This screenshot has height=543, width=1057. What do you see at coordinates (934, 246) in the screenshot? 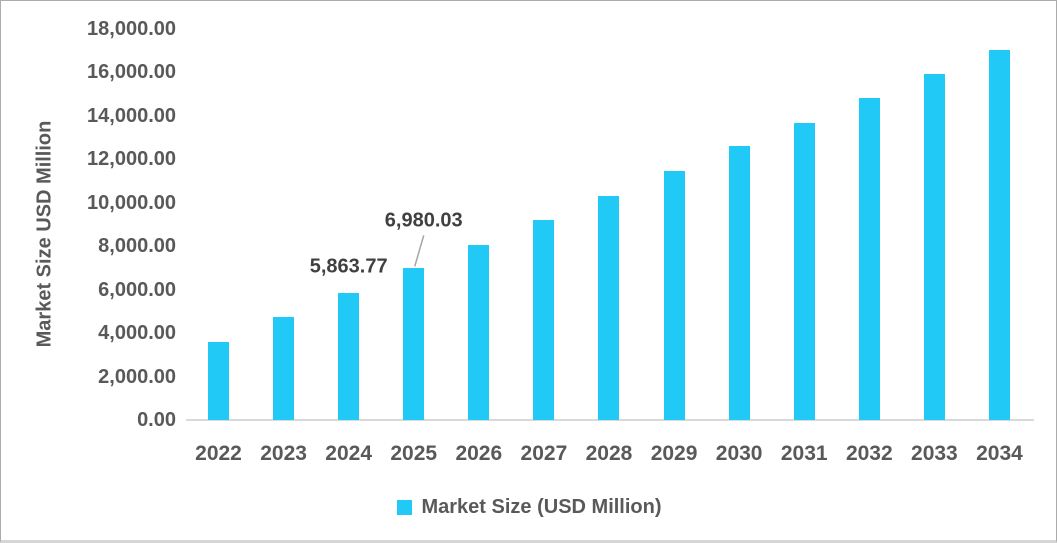
I see `bar-2033` at bounding box center [934, 246].